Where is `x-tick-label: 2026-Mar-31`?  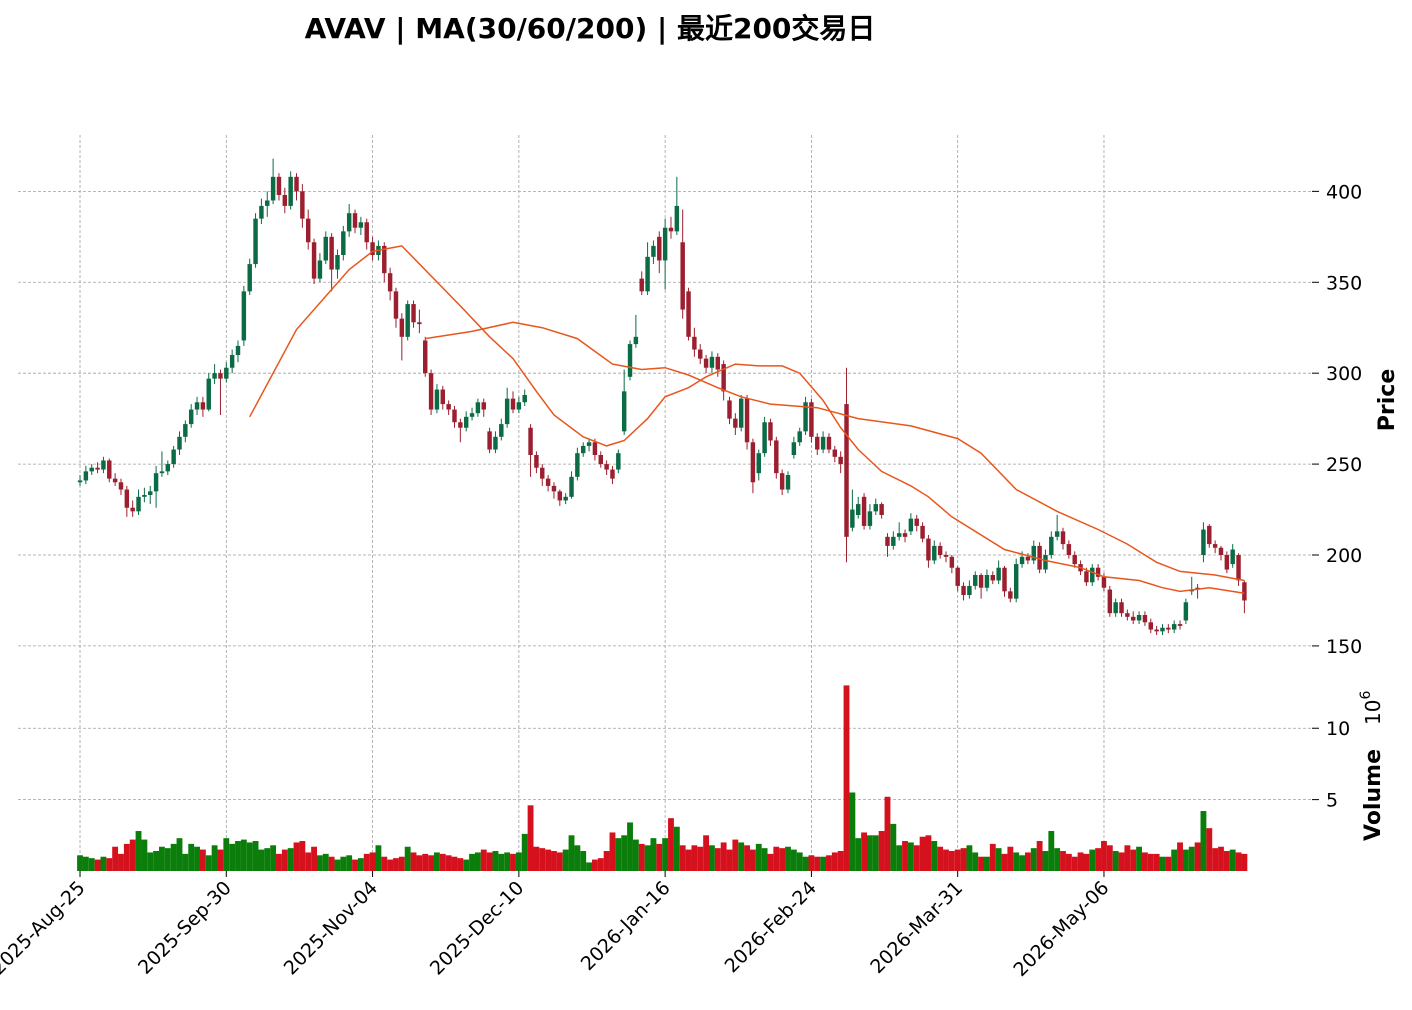 x-tick-label: 2026-Mar-31 is located at coordinates (916, 927).